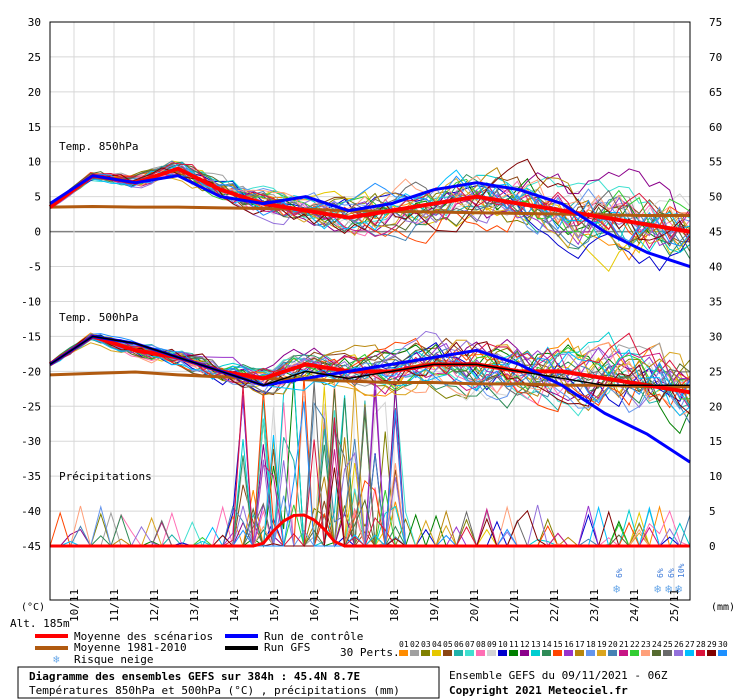 The width and height of the screenshot is (740, 700). I want to click on x-tick-label: 11/11, so click(114, 605).